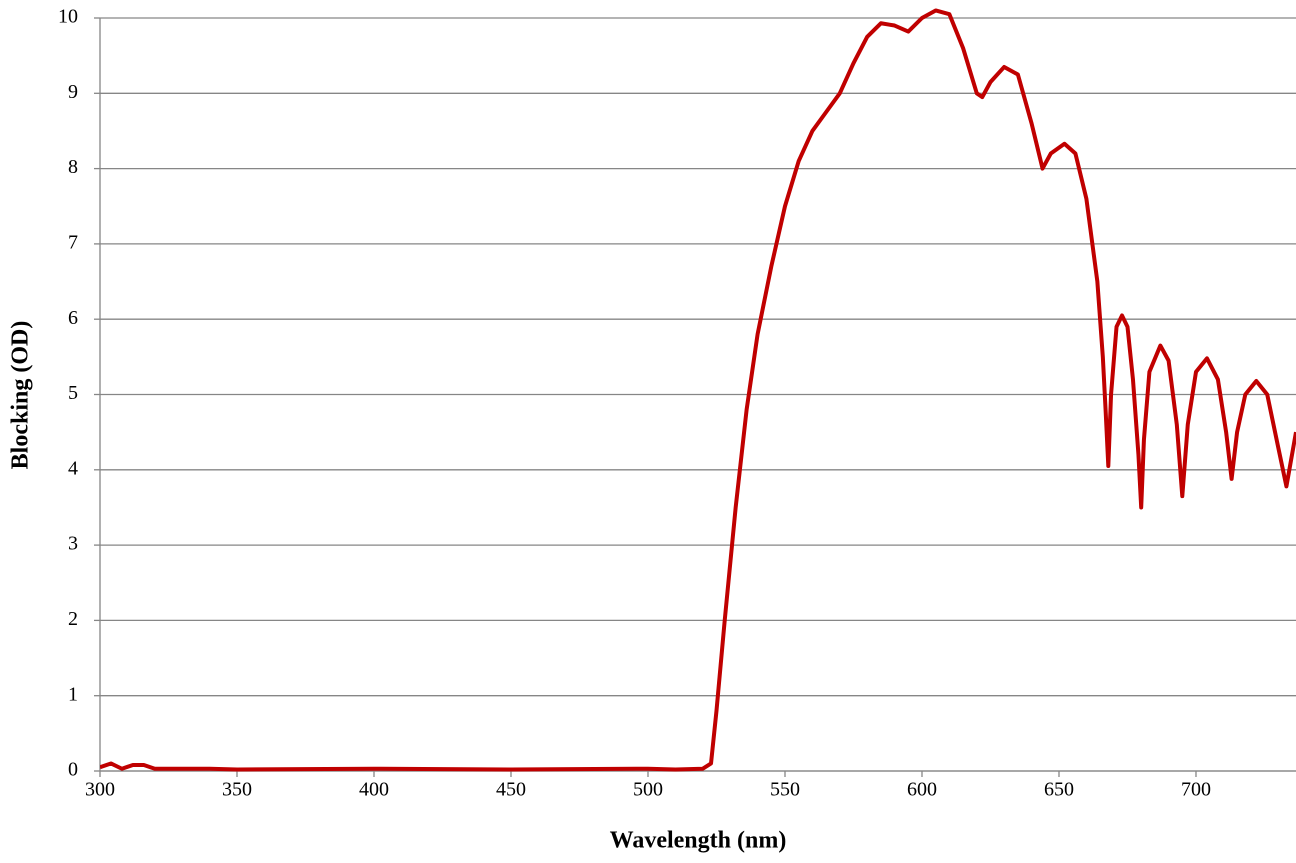 The image size is (1296, 863). I want to click on x-tick-label: 400, so click(374, 790).